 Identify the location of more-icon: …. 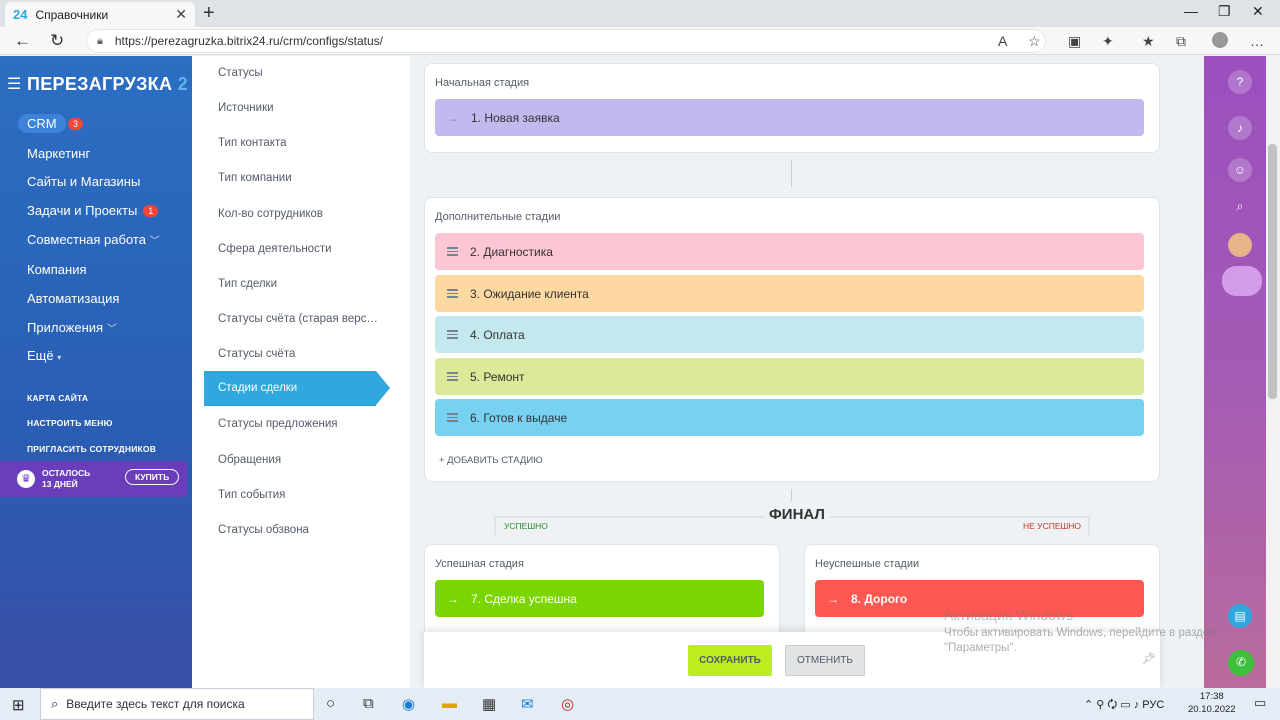
(1257, 41).